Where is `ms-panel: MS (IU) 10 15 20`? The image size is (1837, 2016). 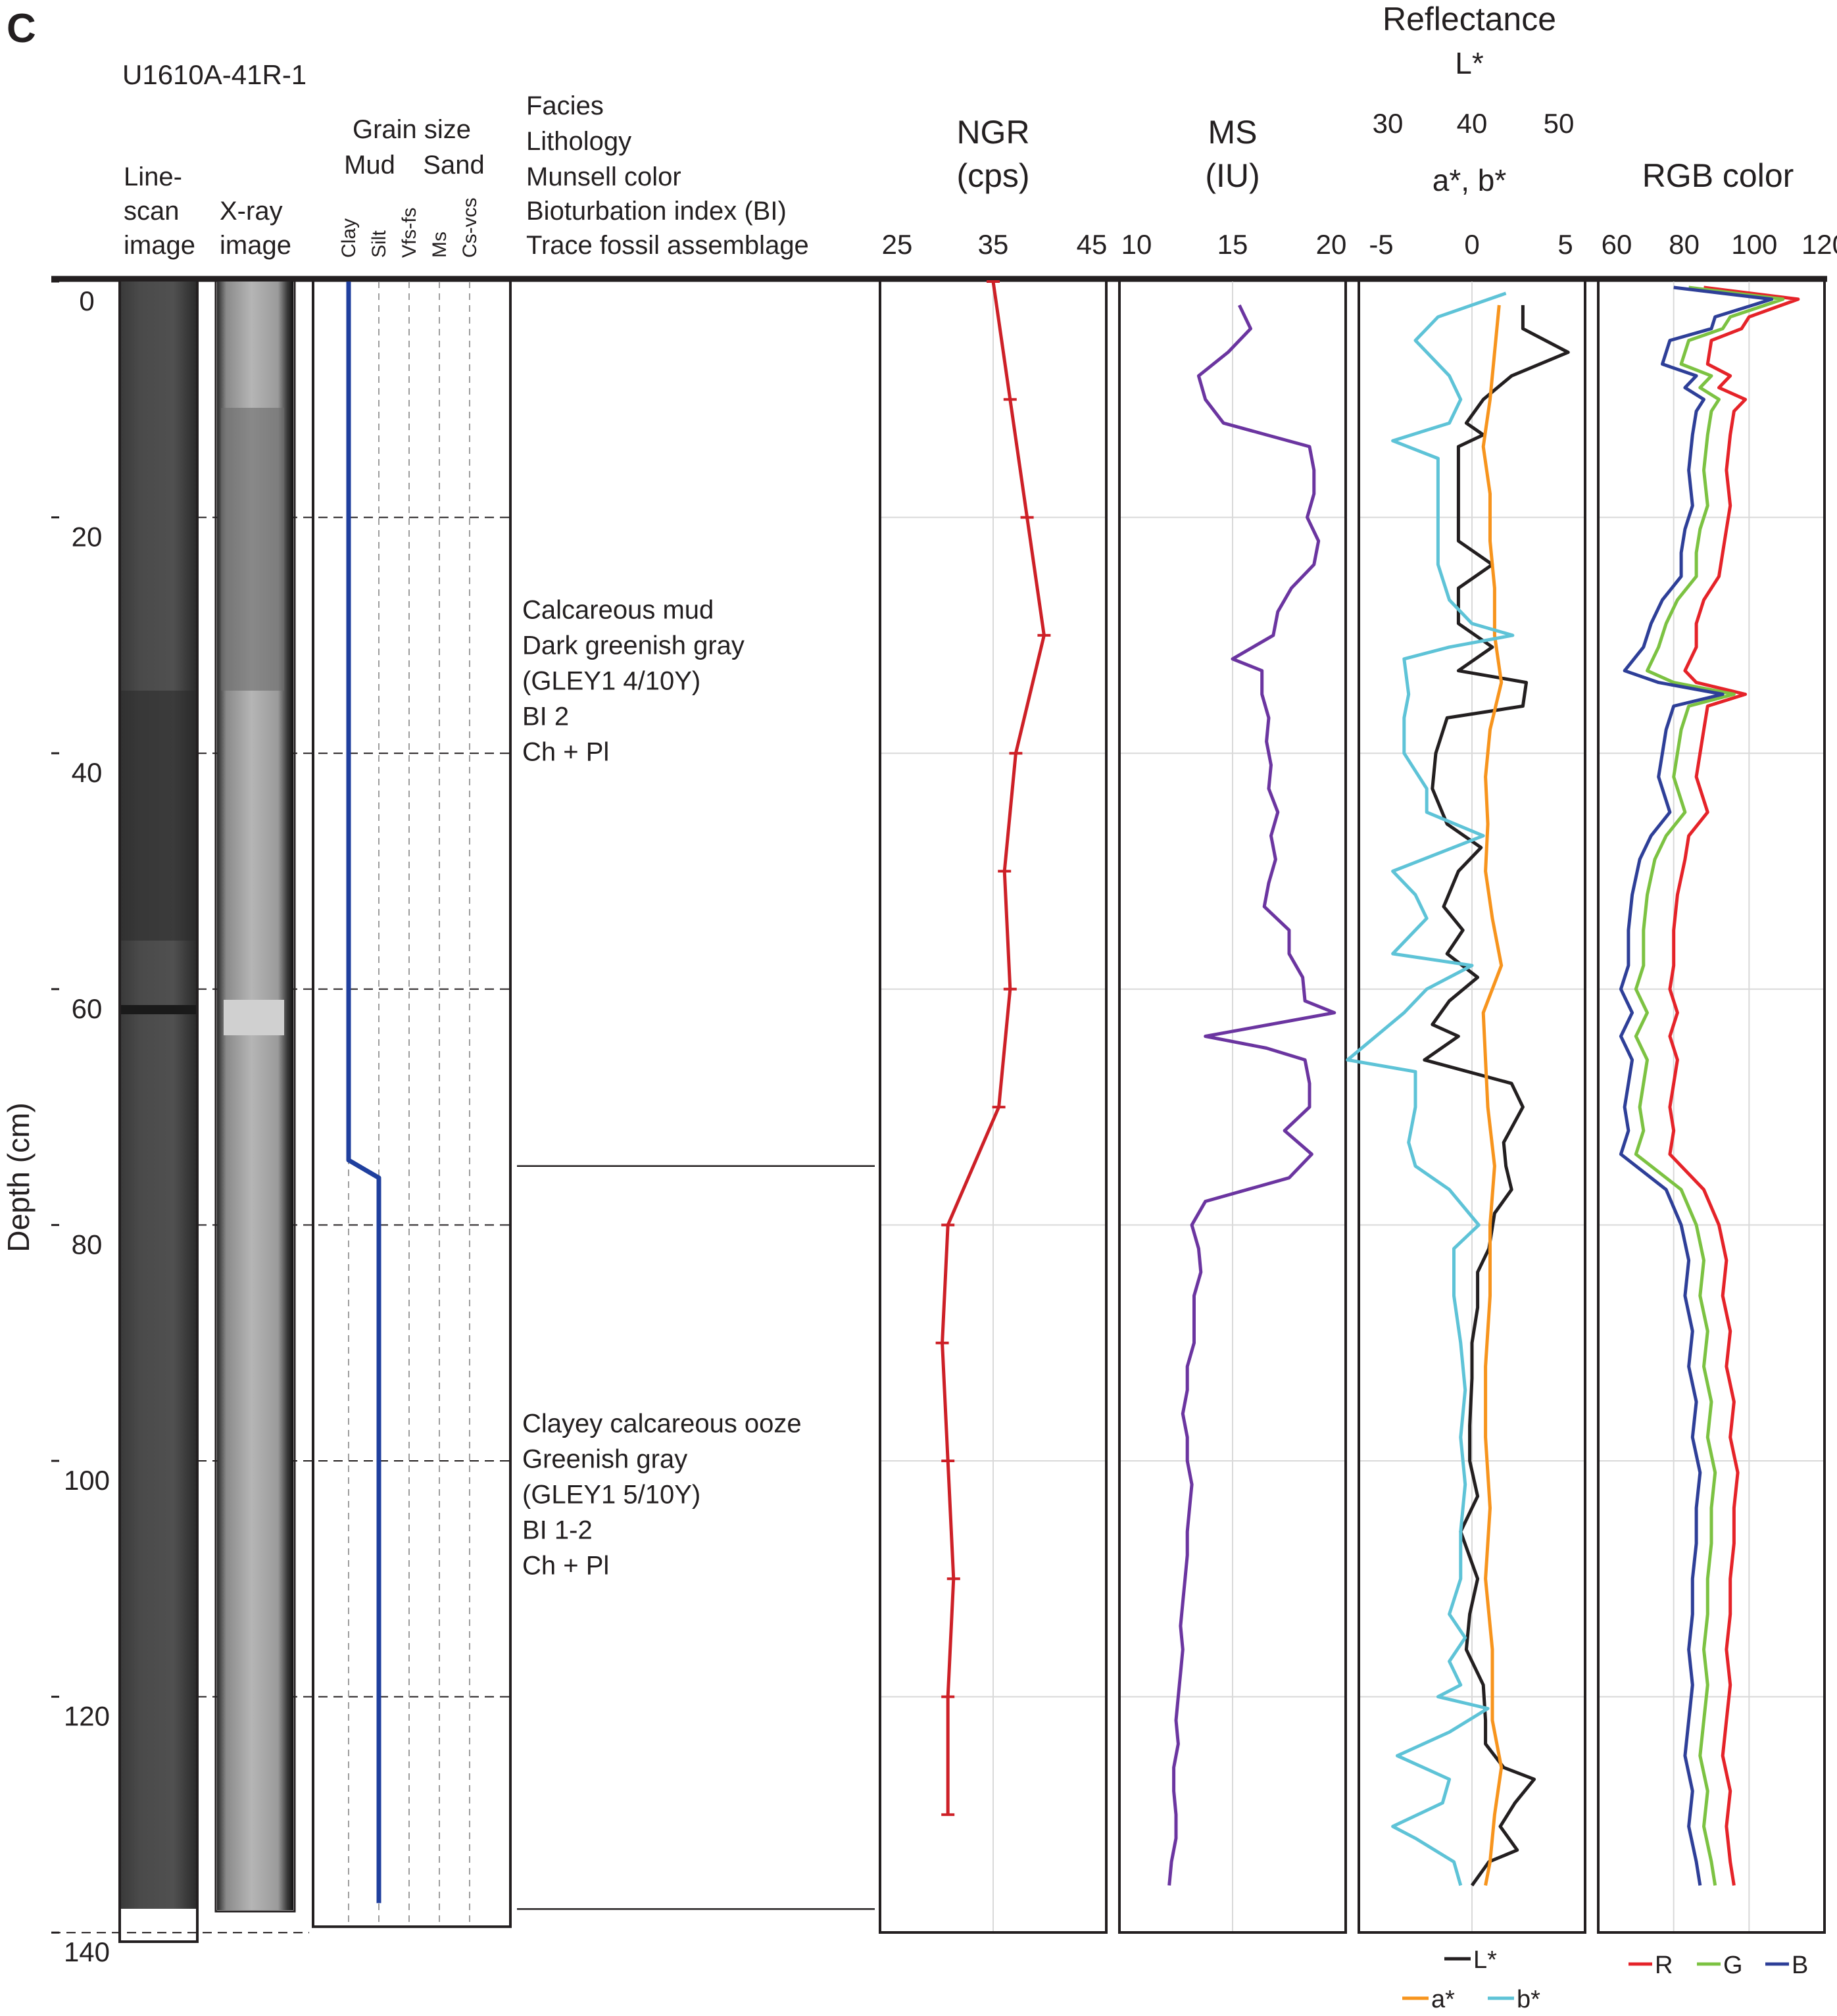 ms-panel: MS (IU) 10 15 20 is located at coordinates (1232, 1024).